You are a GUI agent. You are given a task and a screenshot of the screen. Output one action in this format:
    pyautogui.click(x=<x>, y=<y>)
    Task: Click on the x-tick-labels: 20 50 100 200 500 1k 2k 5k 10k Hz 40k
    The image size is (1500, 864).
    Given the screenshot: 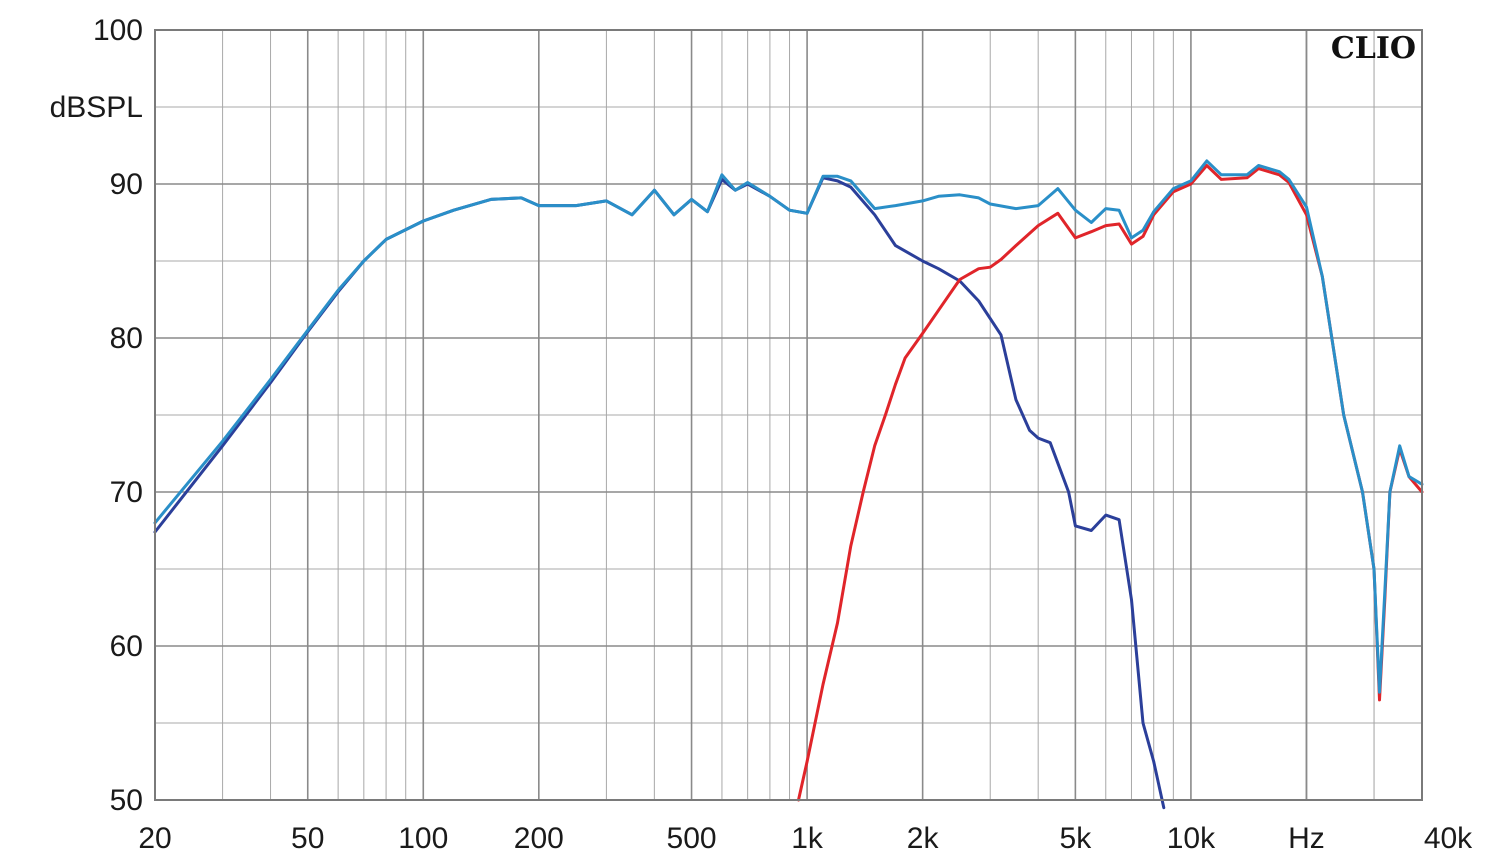 What is the action you would take?
    pyautogui.click(x=805, y=838)
    